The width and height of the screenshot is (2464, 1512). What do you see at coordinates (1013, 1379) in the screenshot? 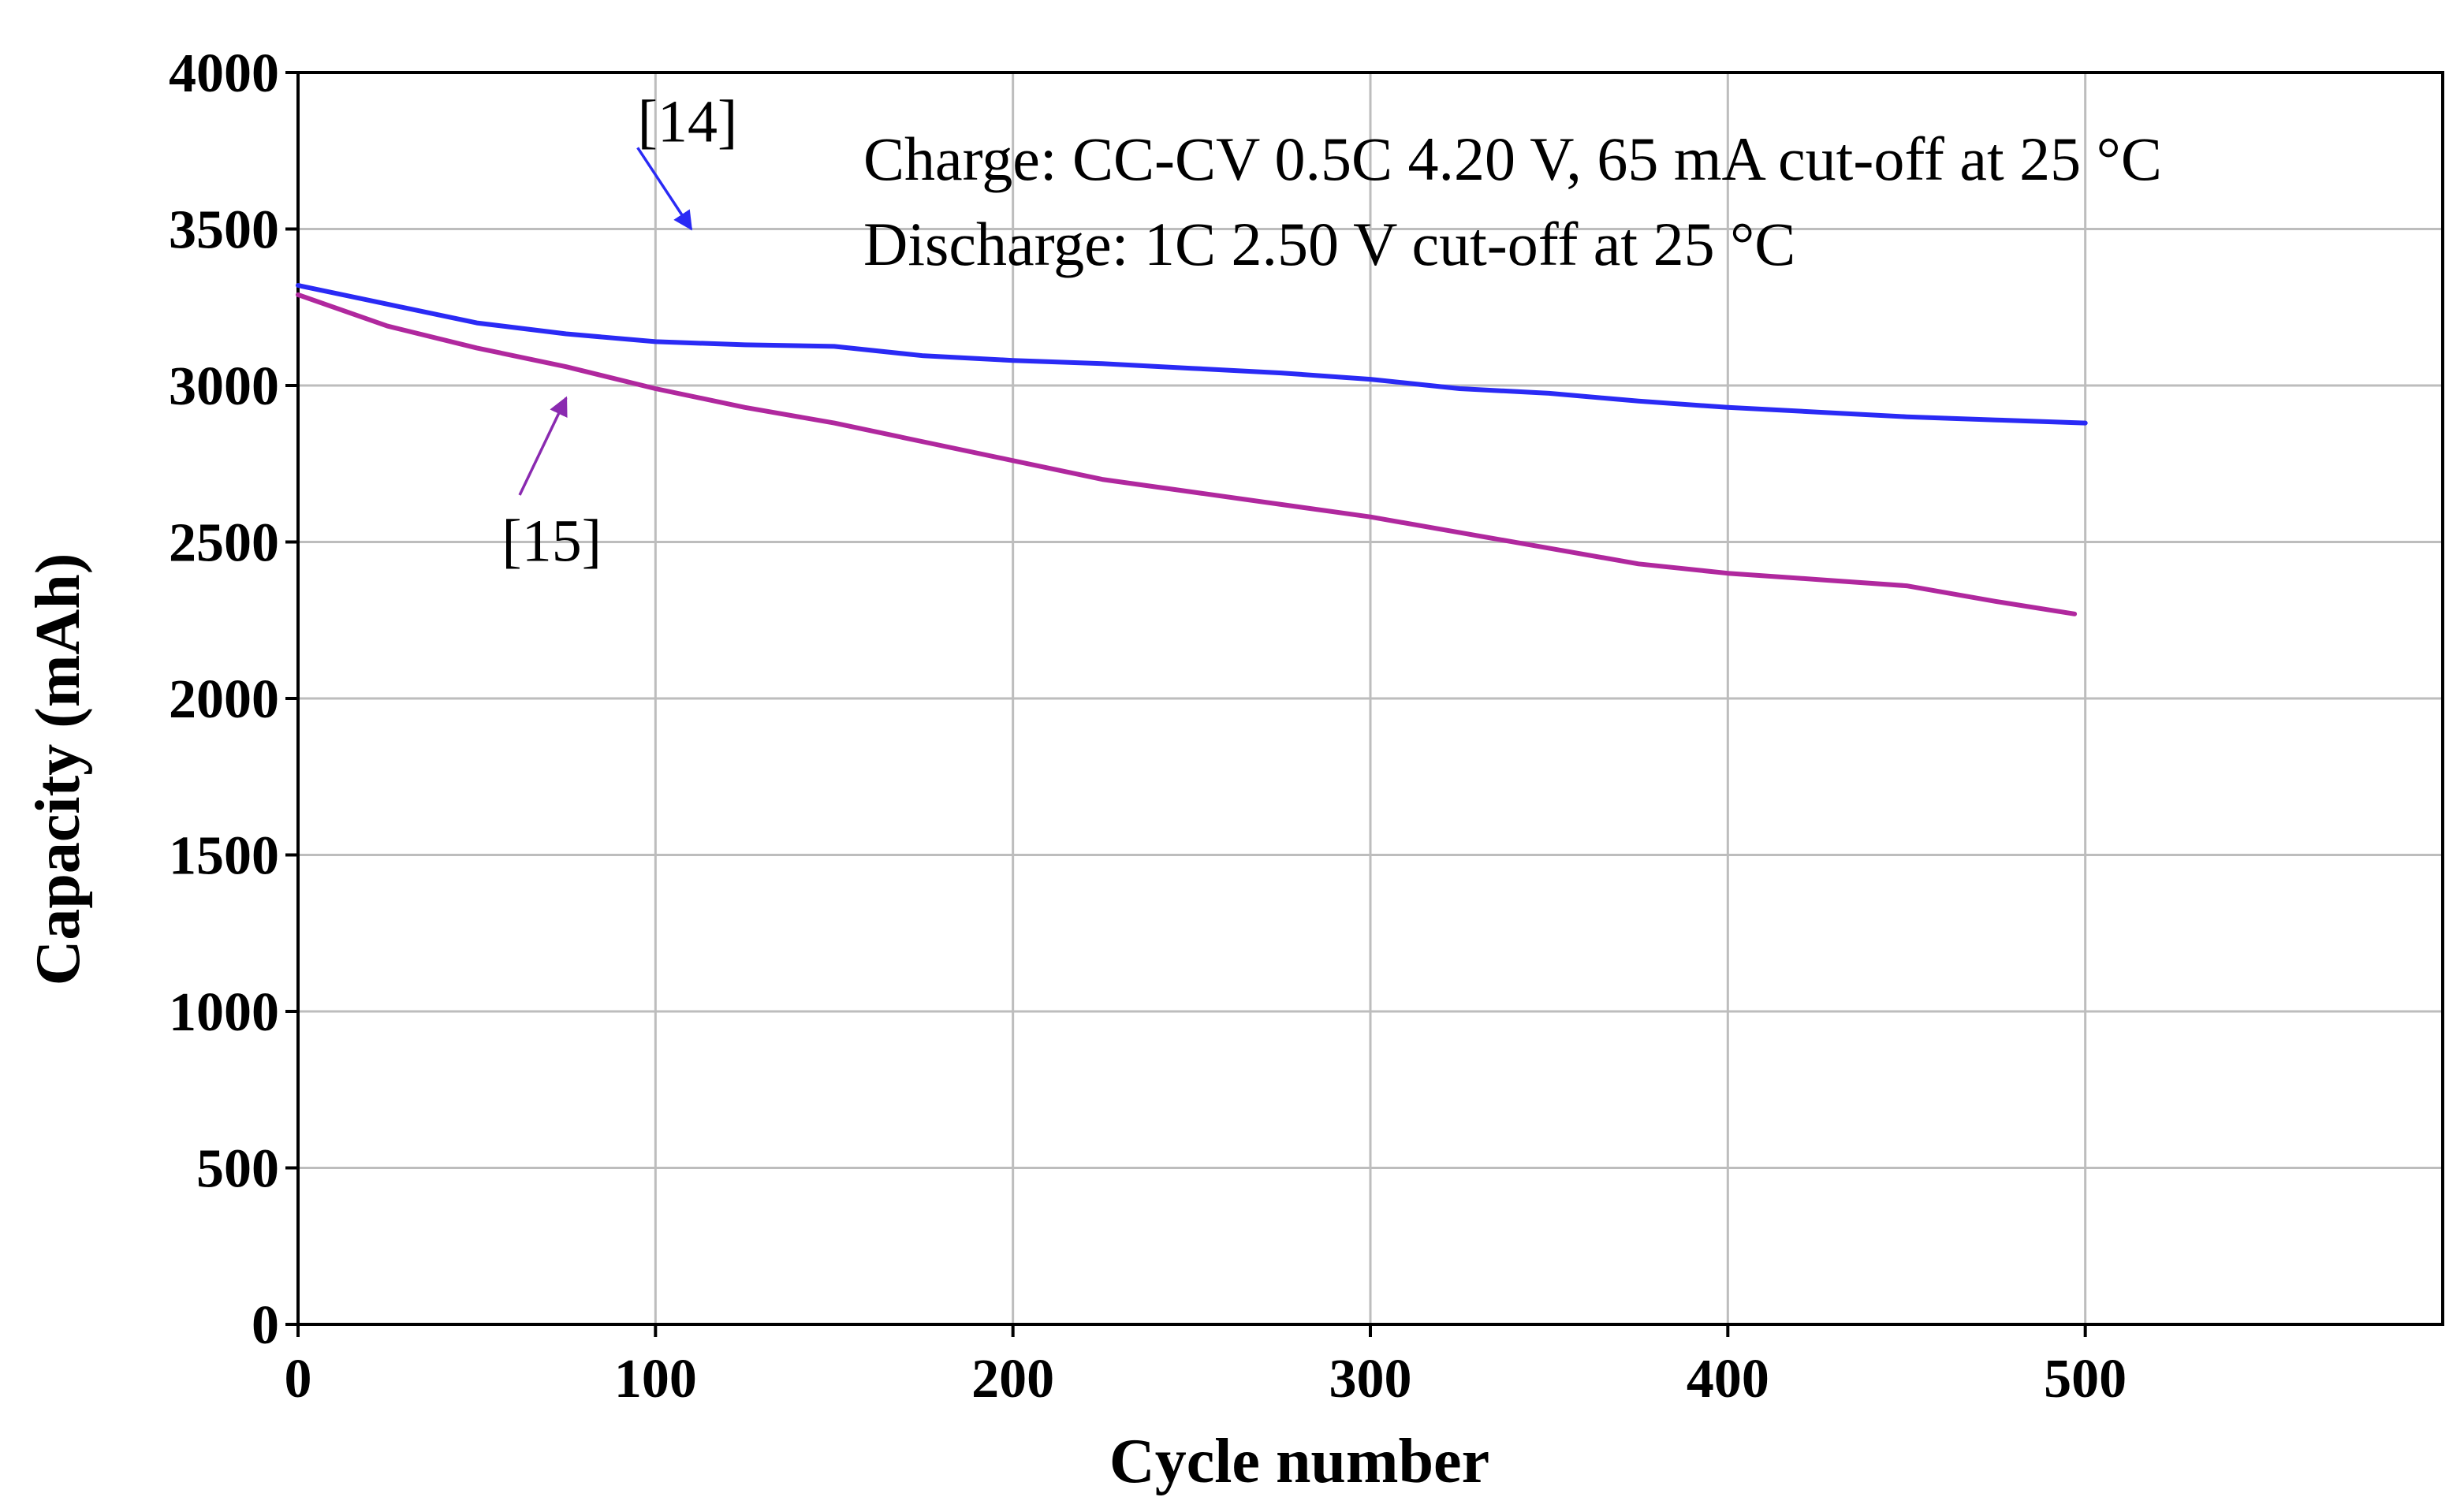
I see `x-tick-label: 200` at bounding box center [1013, 1379].